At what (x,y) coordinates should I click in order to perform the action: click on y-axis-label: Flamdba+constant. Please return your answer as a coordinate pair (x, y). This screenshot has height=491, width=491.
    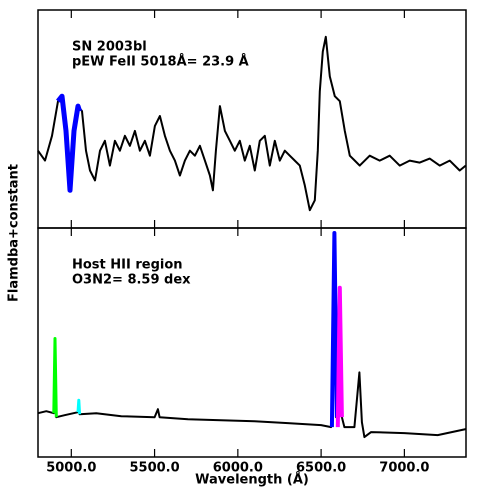
    Looking at the image, I should click on (14, 233).